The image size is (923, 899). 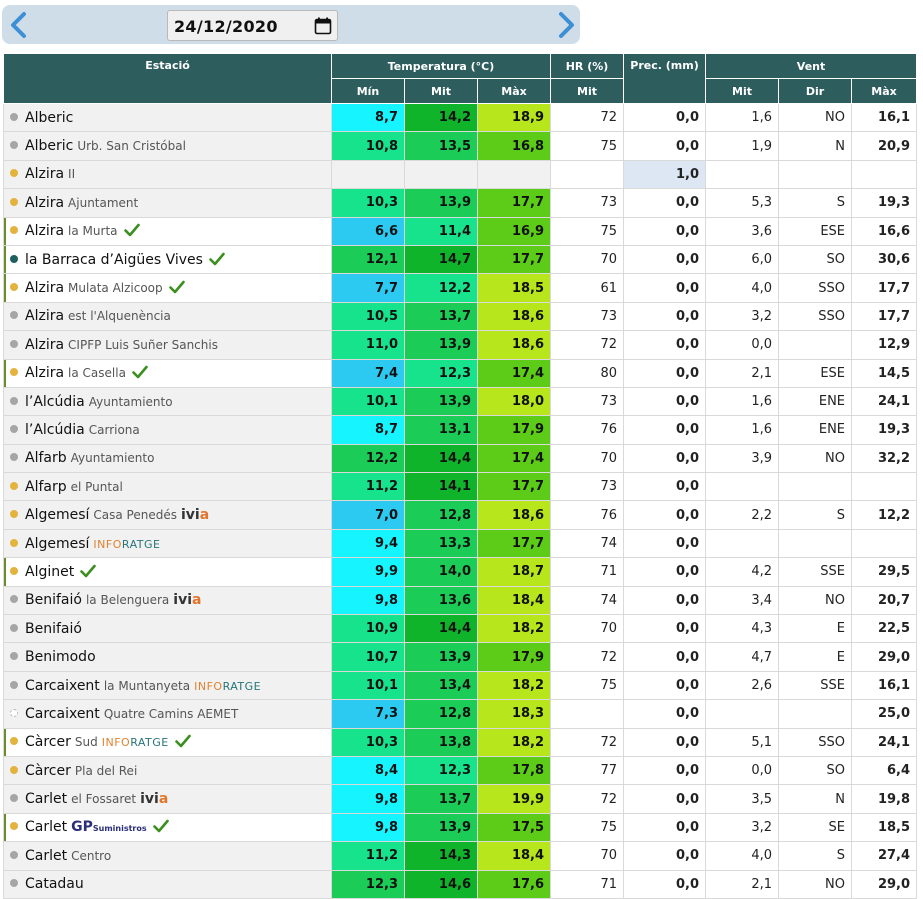 I want to click on station-cell: Alzira est l'Alquenència, so click(x=167, y=316).